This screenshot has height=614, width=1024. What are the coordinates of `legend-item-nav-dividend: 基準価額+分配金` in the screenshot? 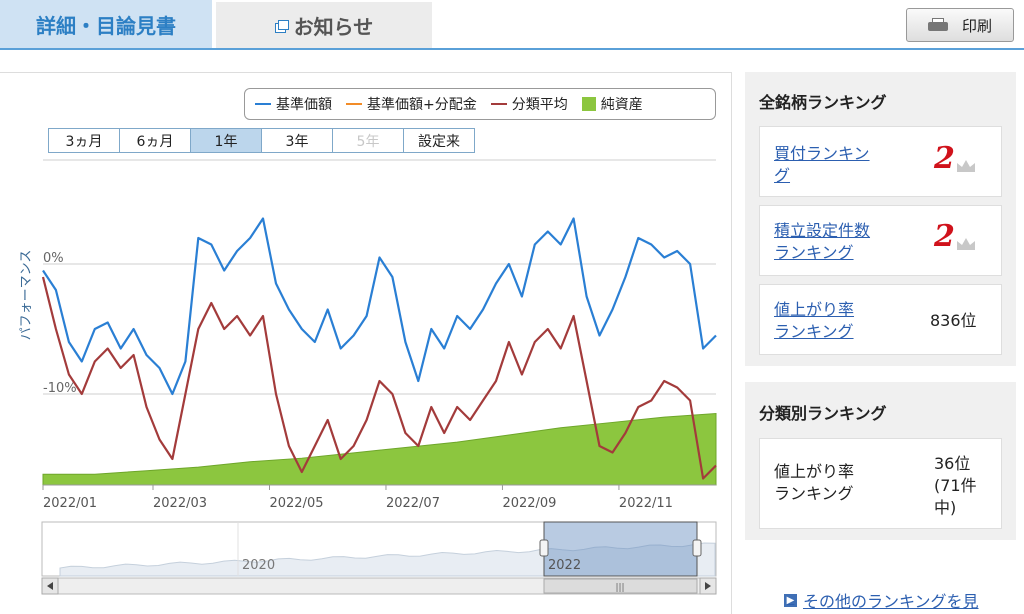 It's located at (411, 104).